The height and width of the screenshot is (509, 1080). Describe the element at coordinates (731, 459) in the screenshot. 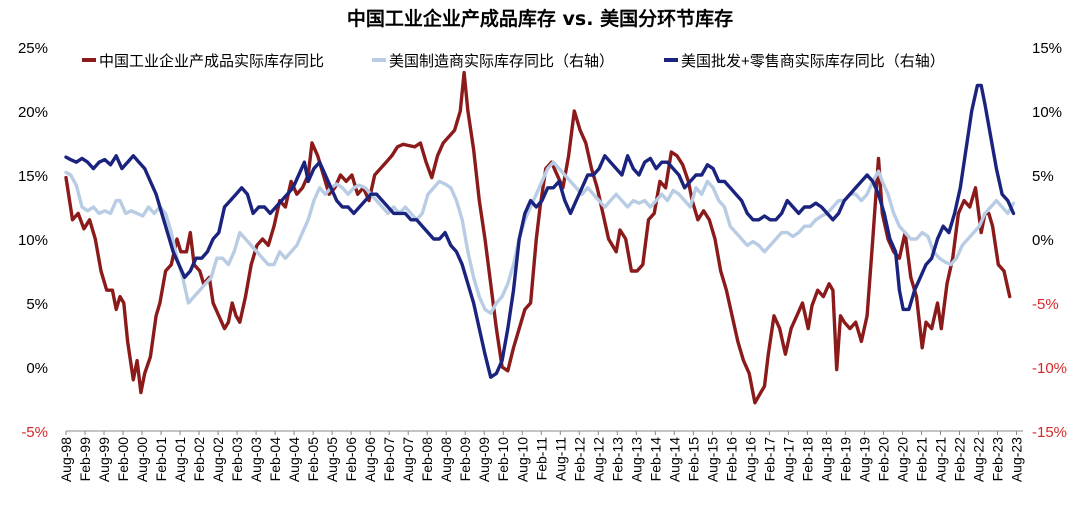

I see `x-axis-tick-label: Feb-16` at that location.